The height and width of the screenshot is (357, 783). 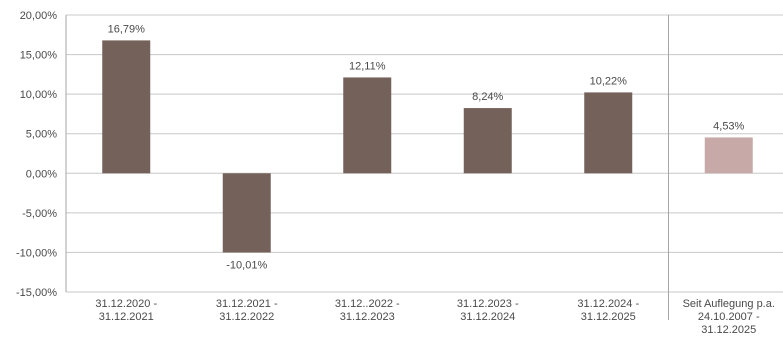 What do you see at coordinates (39, 16) in the screenshot?
I see `y-tick-label: 20,00%` at bounding box center [39, 16].